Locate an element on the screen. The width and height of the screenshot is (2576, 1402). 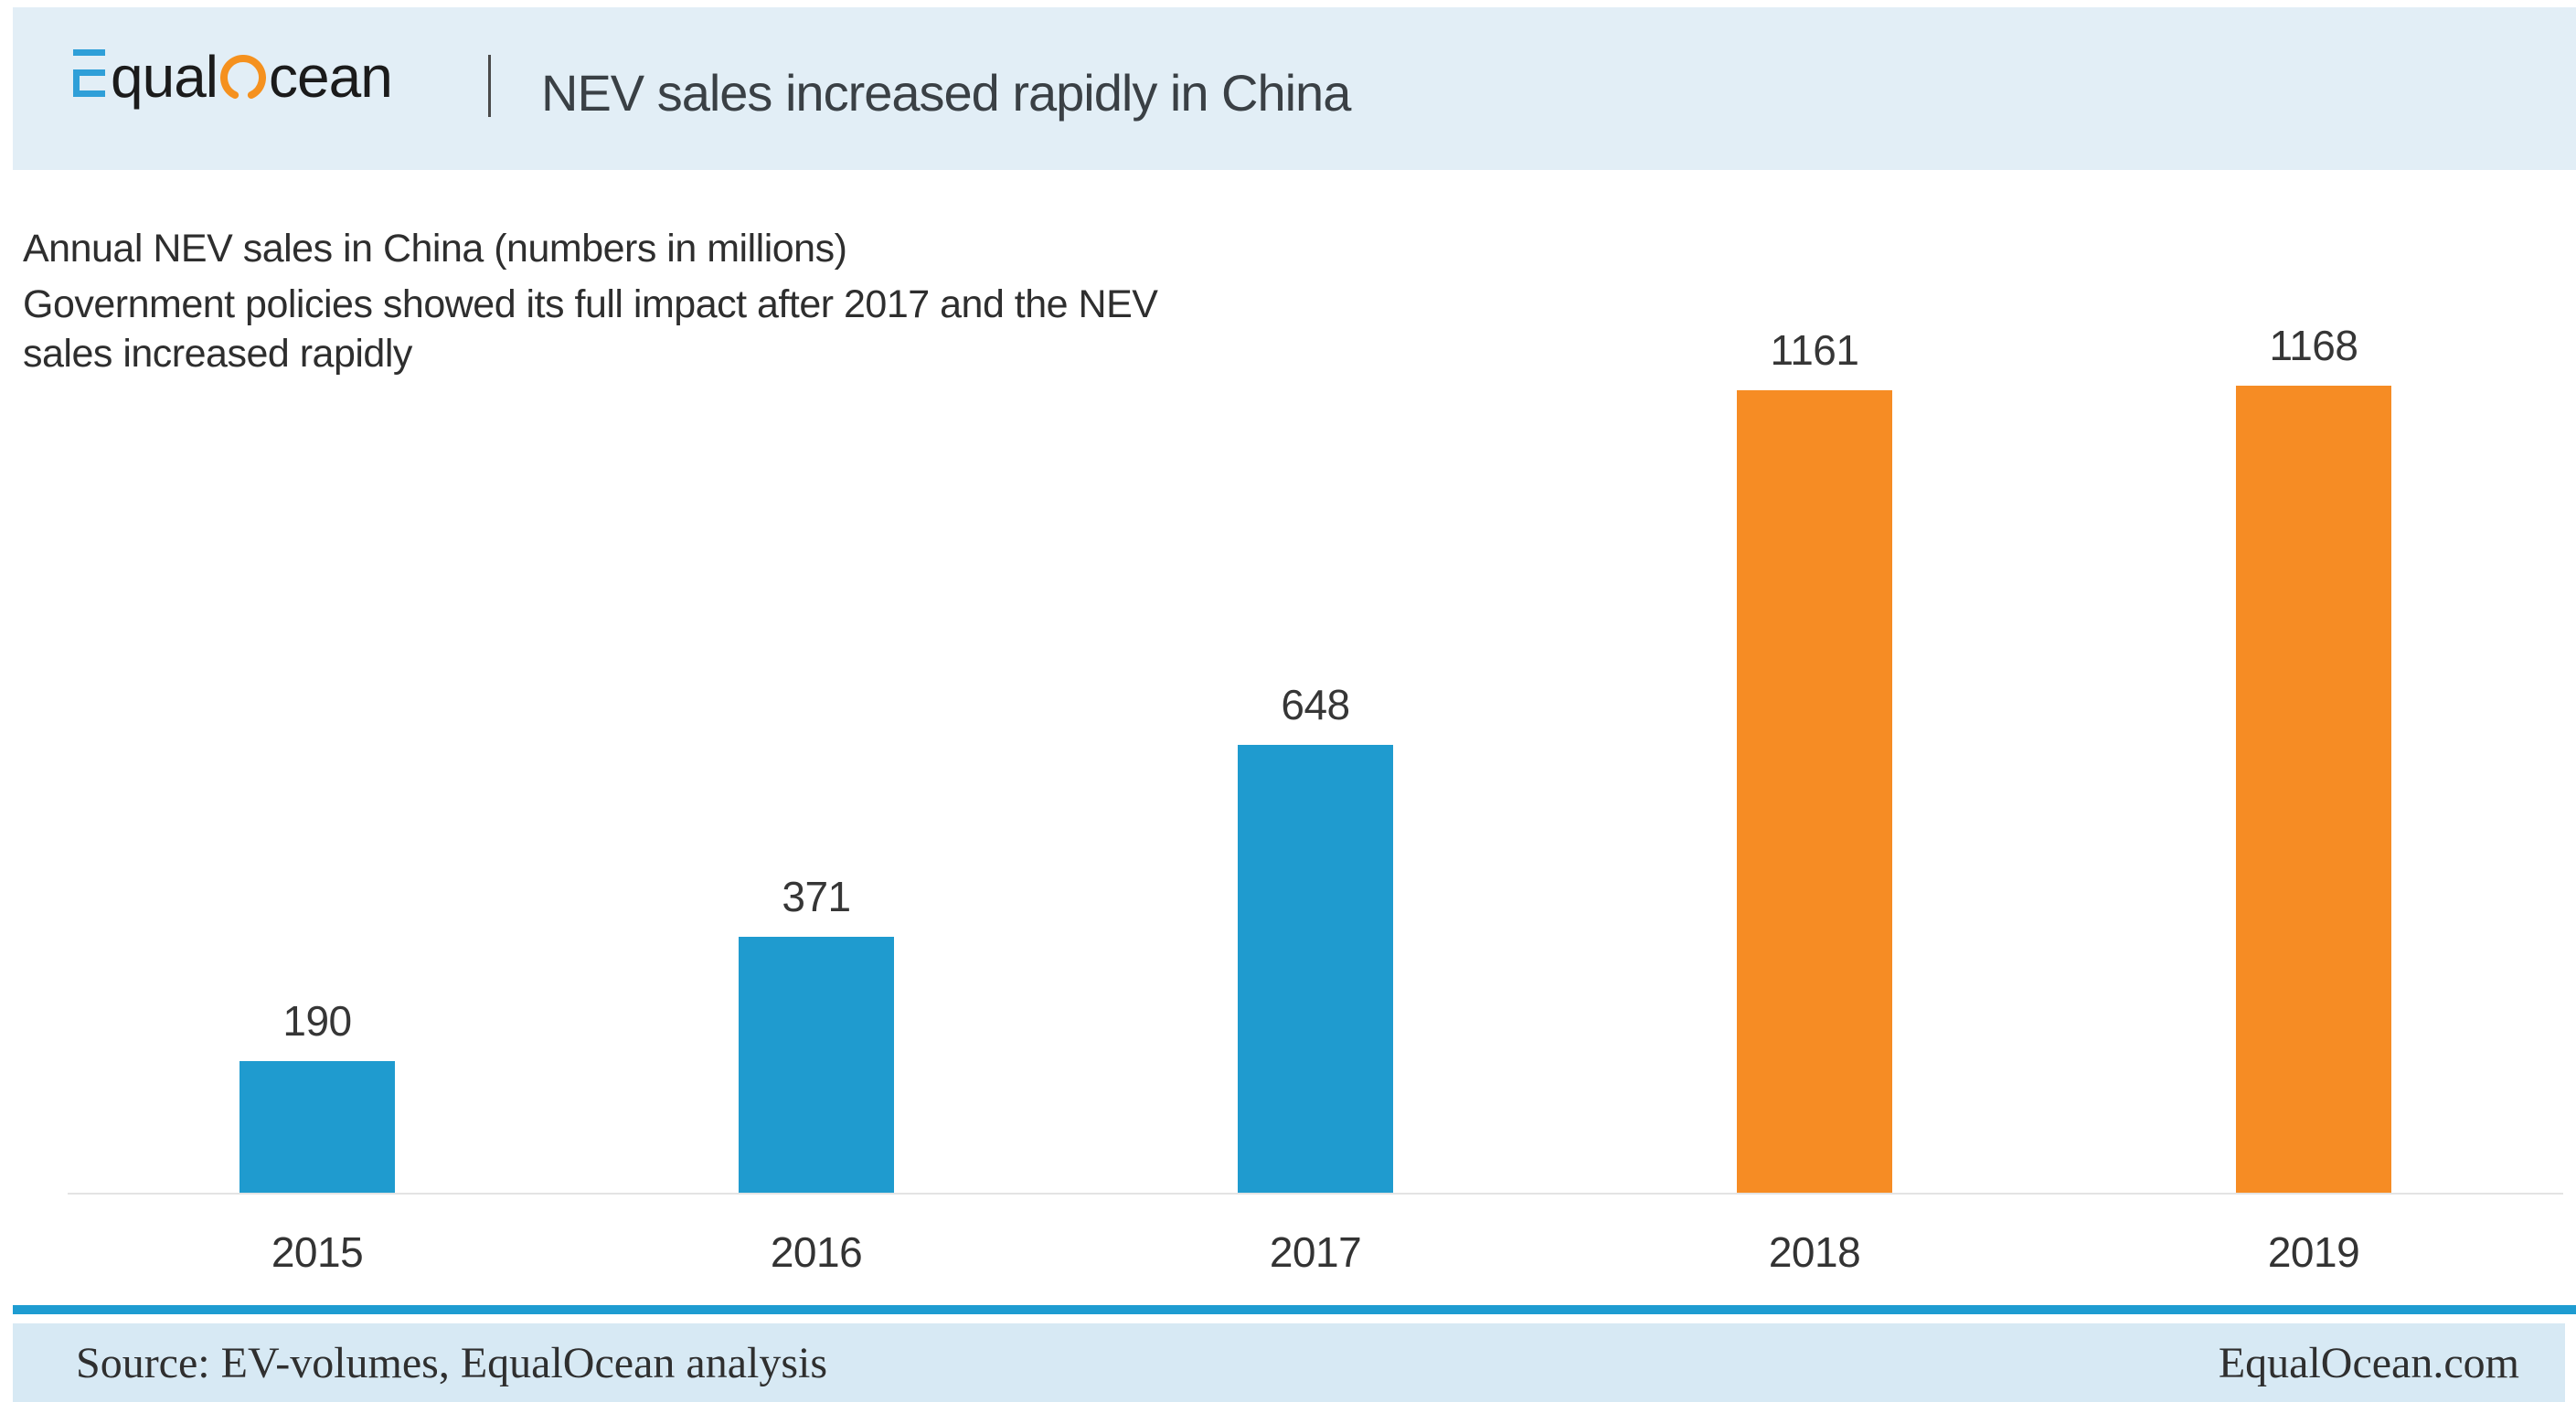
bar-value-label-2018: 1161 is located at coordinates (1814, 350).